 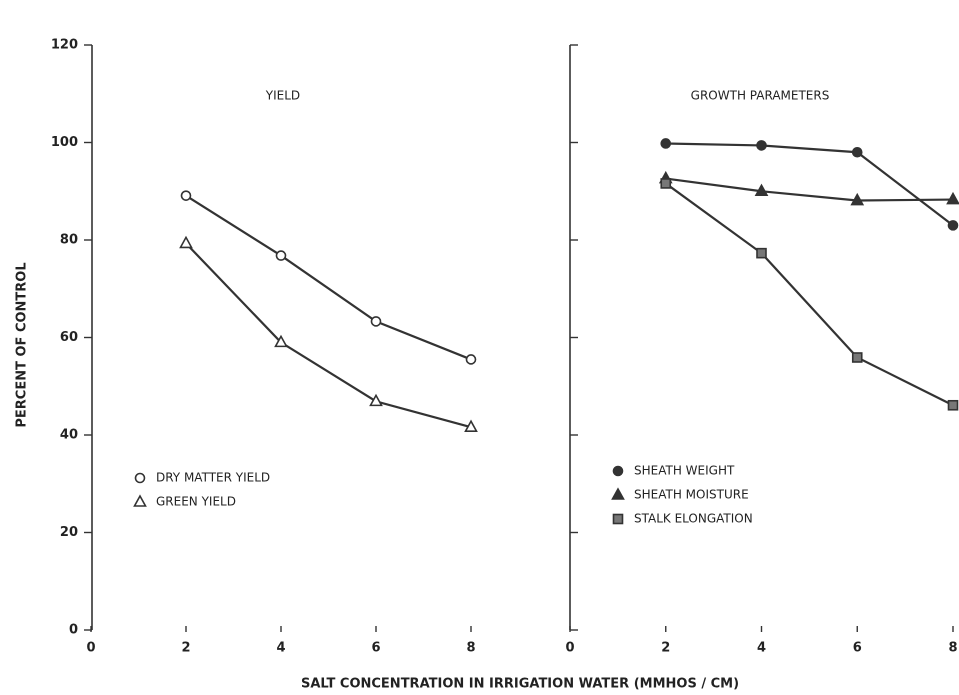 I want to click on legend-label: GREEN YIELD, so click(x=196, y=502).